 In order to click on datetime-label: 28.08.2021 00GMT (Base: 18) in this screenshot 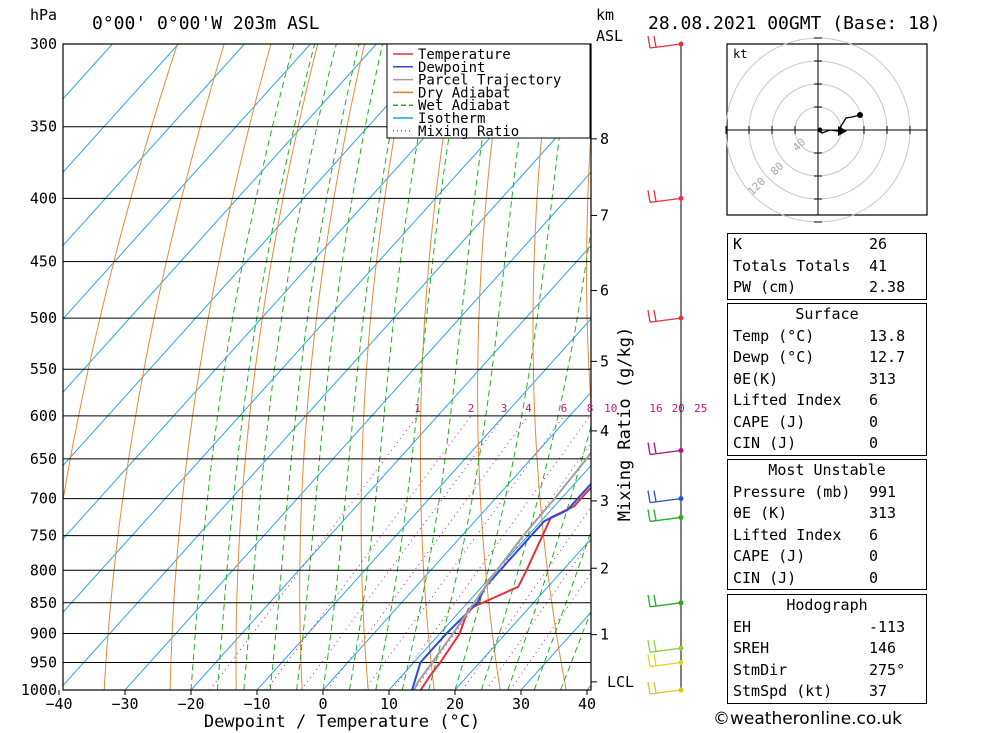, I will do `click(794, 23)`.